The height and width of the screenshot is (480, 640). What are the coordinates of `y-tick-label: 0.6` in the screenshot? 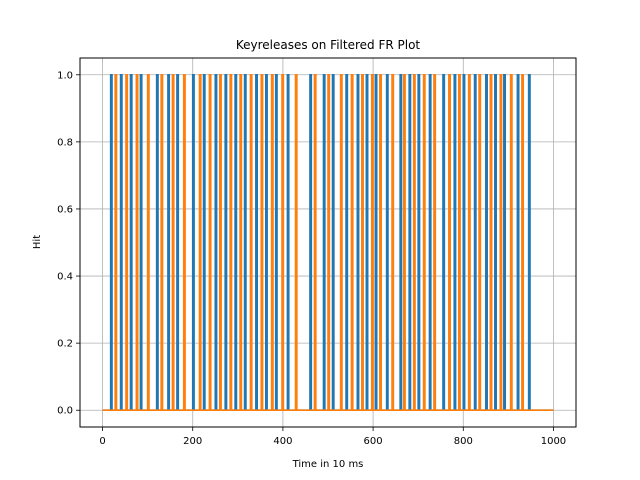 It's located at (65, 209).